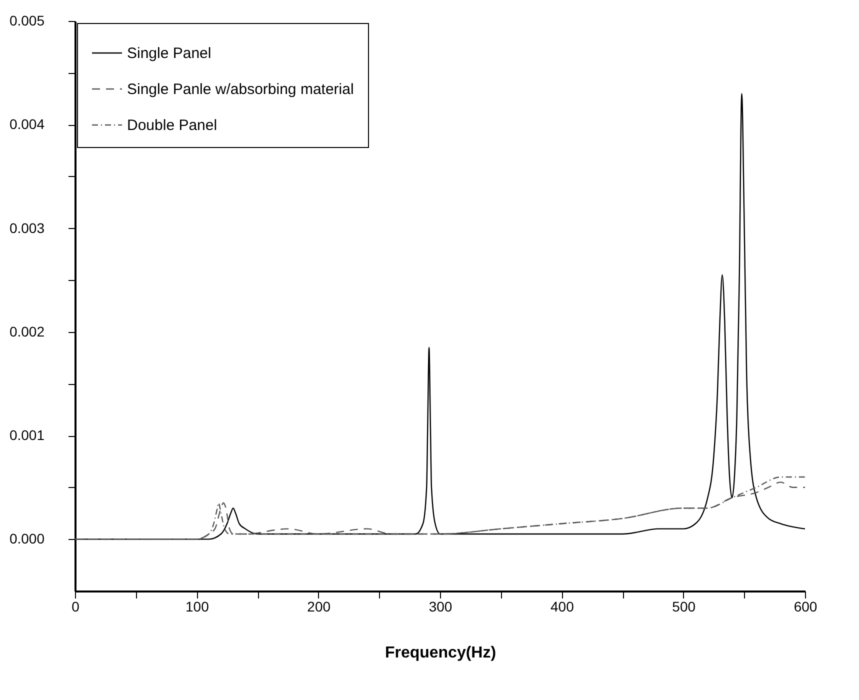 This screenshot has height=700, width=859. I want to click on x-tick-label: 100, so click(197, 606).